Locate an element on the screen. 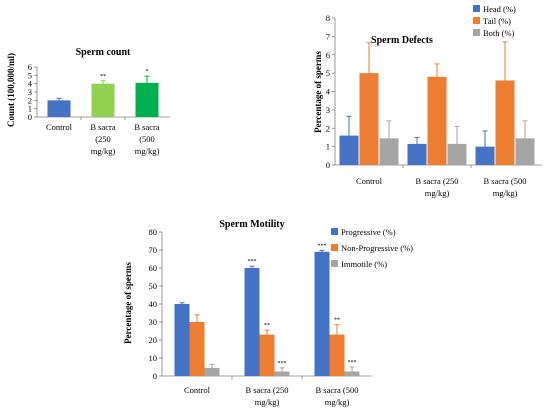 This screenshot has height=416, width=550. defects-category-label: B sacra (250 is located at coordinates (437, 181).